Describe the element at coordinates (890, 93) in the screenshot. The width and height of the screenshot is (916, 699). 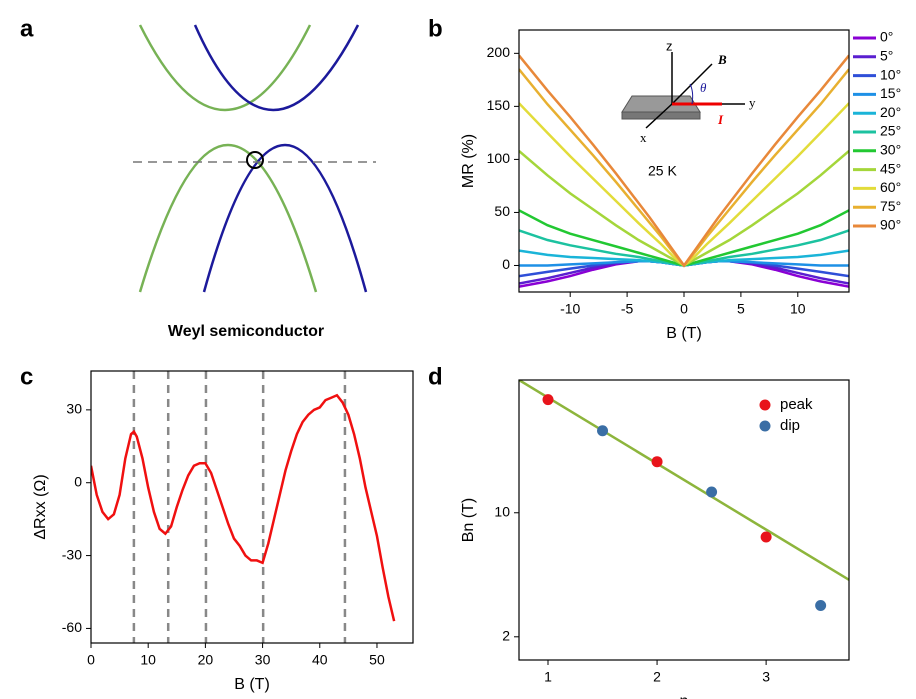
I see `legend-label: 15°` at that location.